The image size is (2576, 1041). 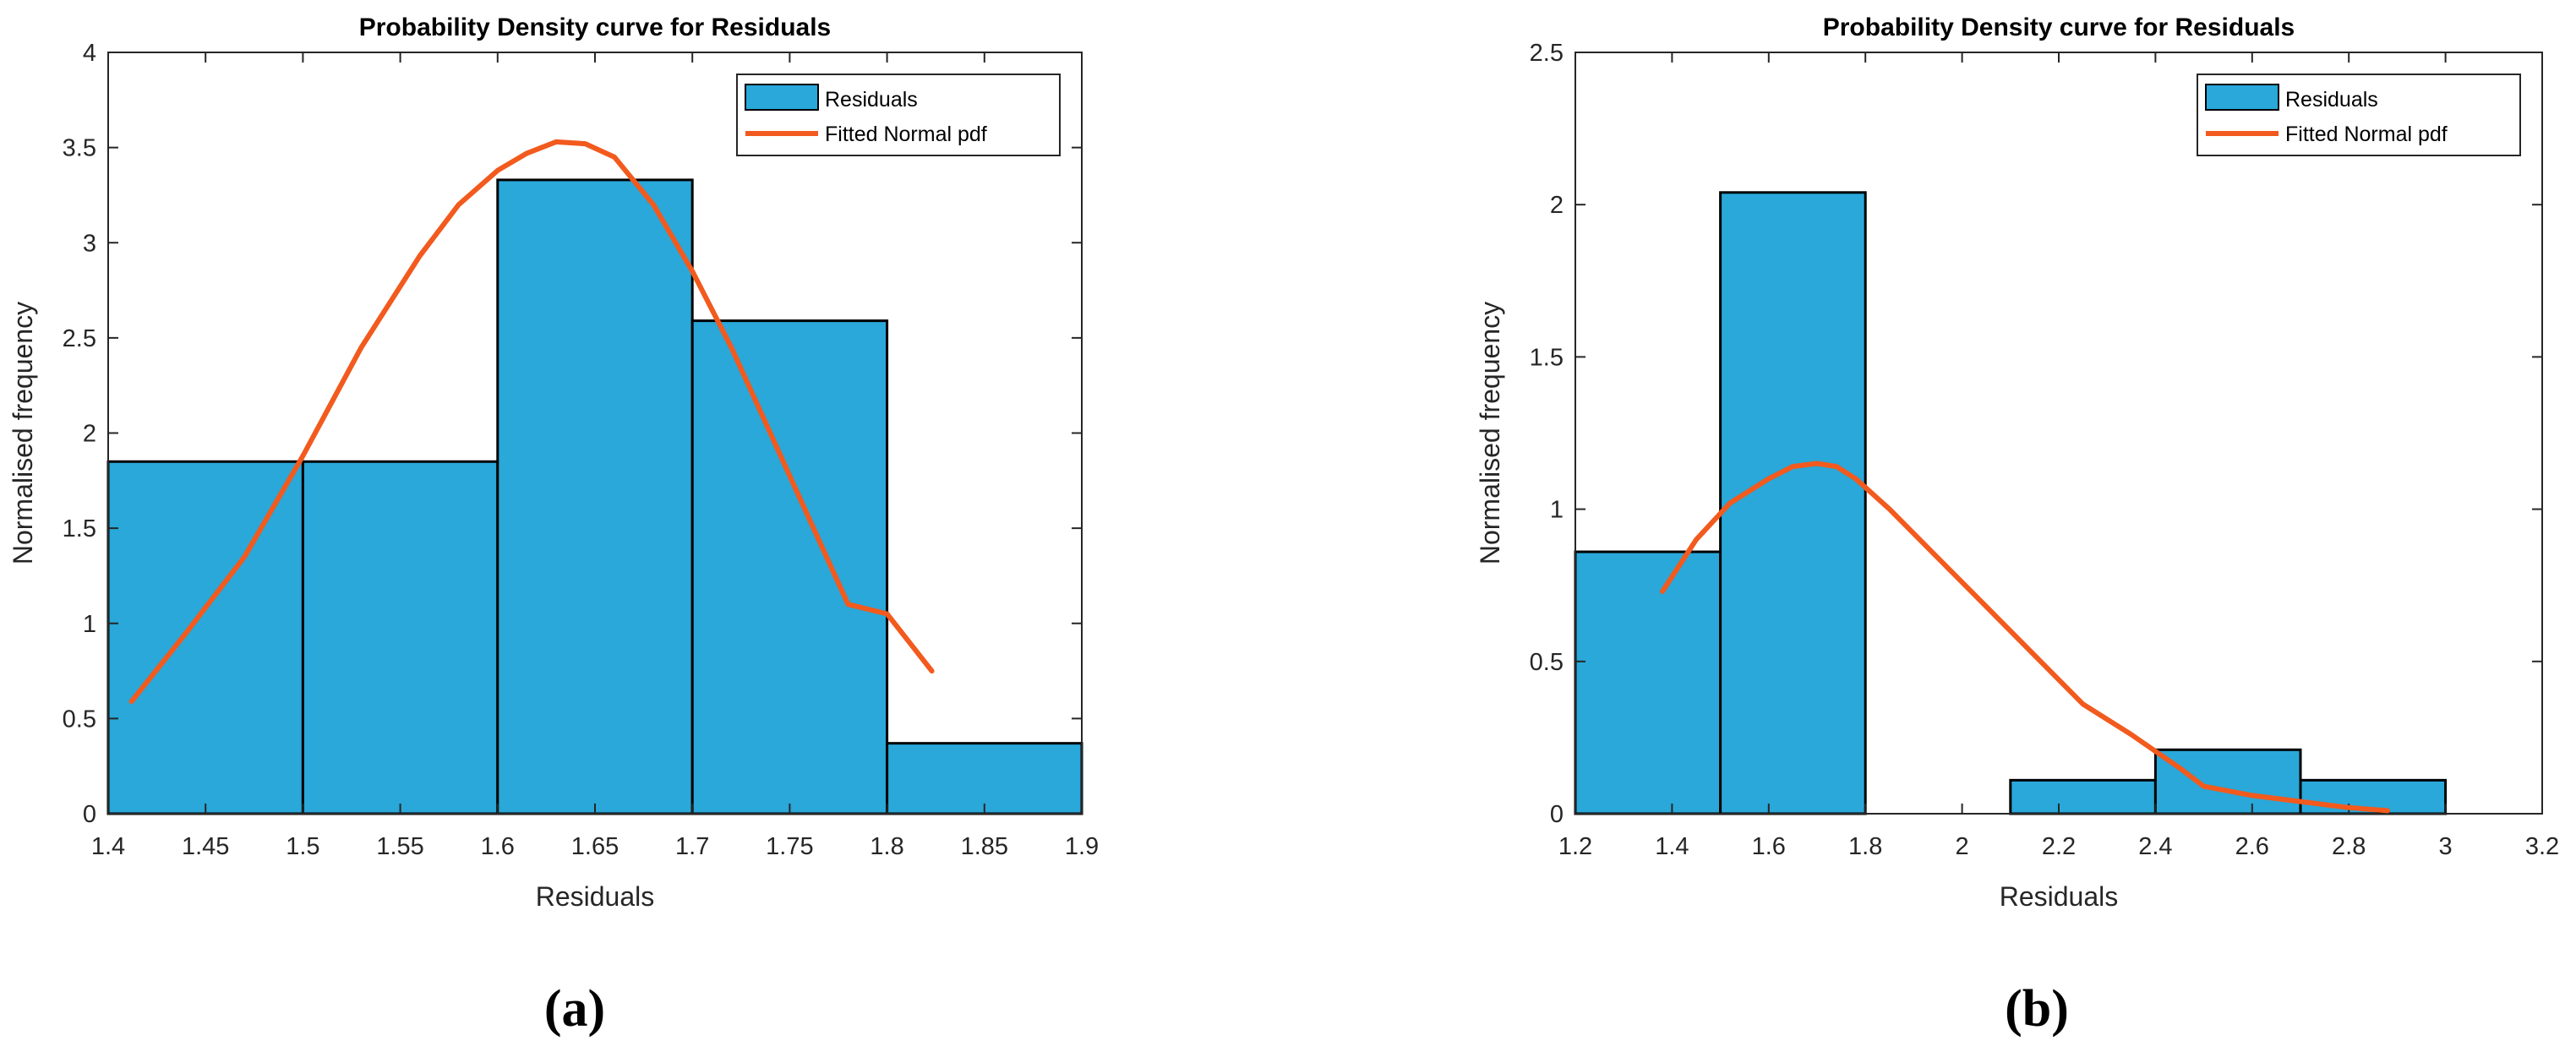 What do you see at coordinates (79, 148) in the screenshot?
I see `chart-a-ytick-label-7: 3.5` at bounding box center [79, 148].